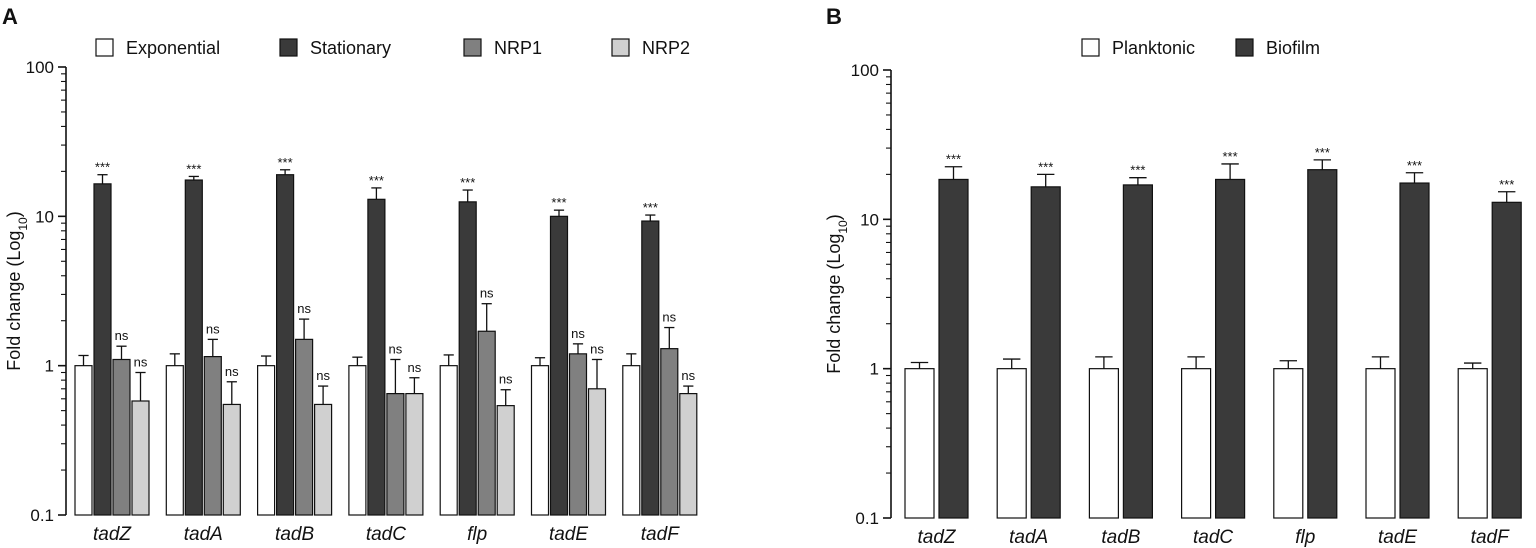  What do you see at coordinates (10, 16) in the screenshot?
I see `panel-letter: A` at bounding box center [10, 16].